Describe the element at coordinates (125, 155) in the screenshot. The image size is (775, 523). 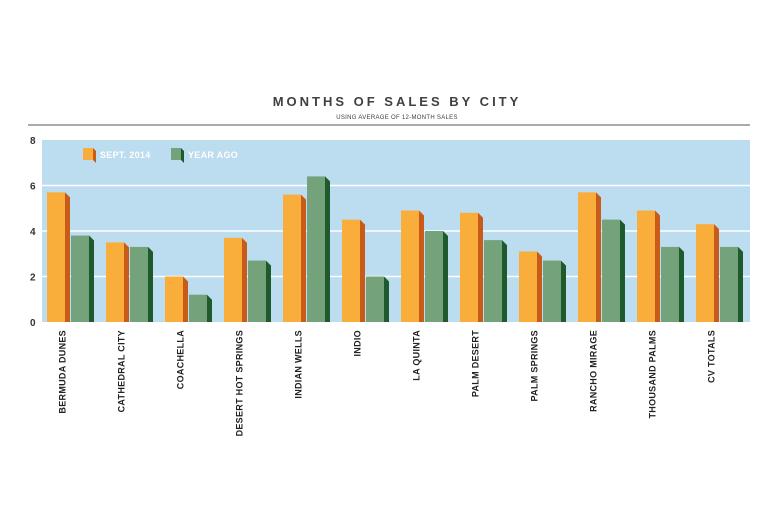
I see `legend-label: SEPT. 2014` at that location.